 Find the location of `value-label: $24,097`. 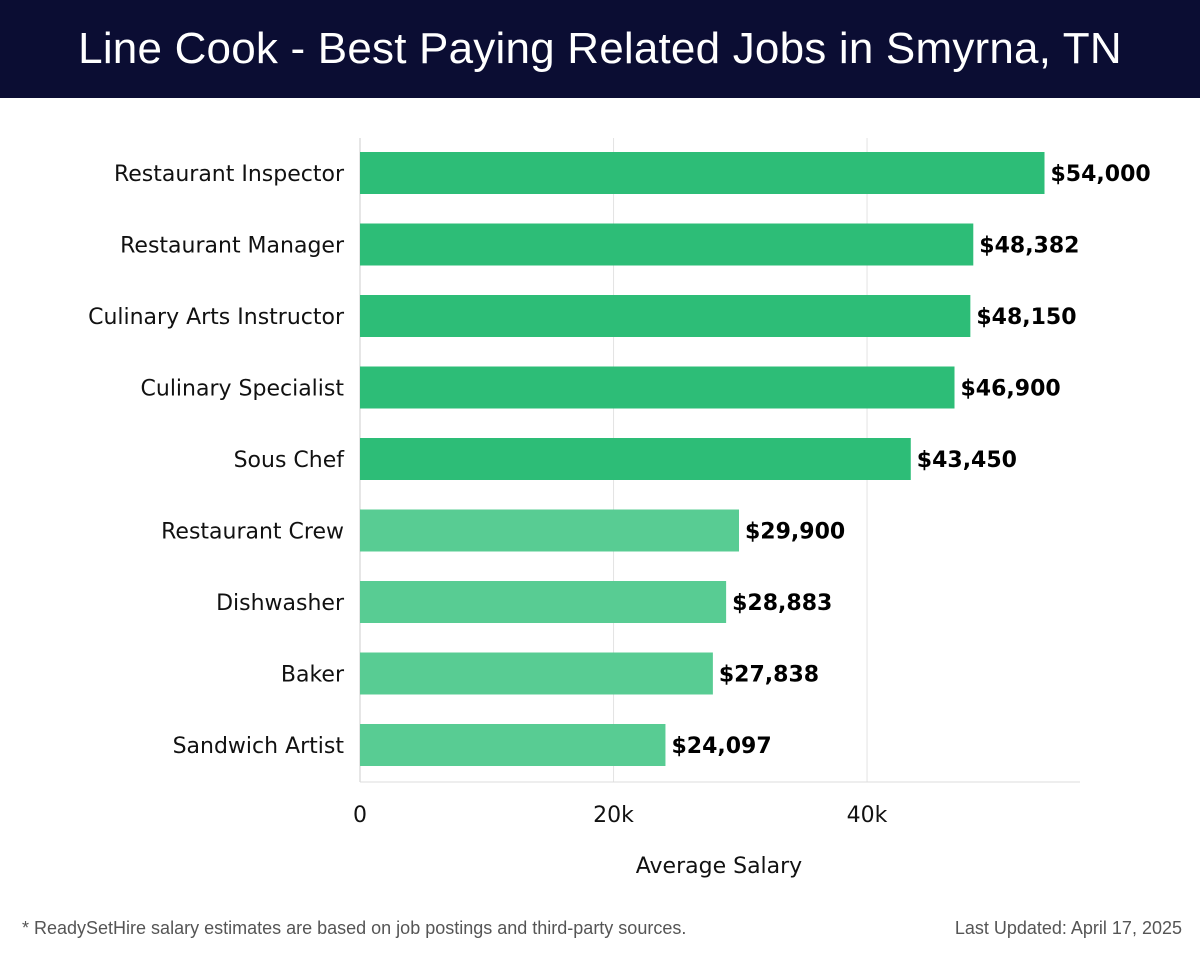

value-label: $24,097 is located at coordinates (721, 746).